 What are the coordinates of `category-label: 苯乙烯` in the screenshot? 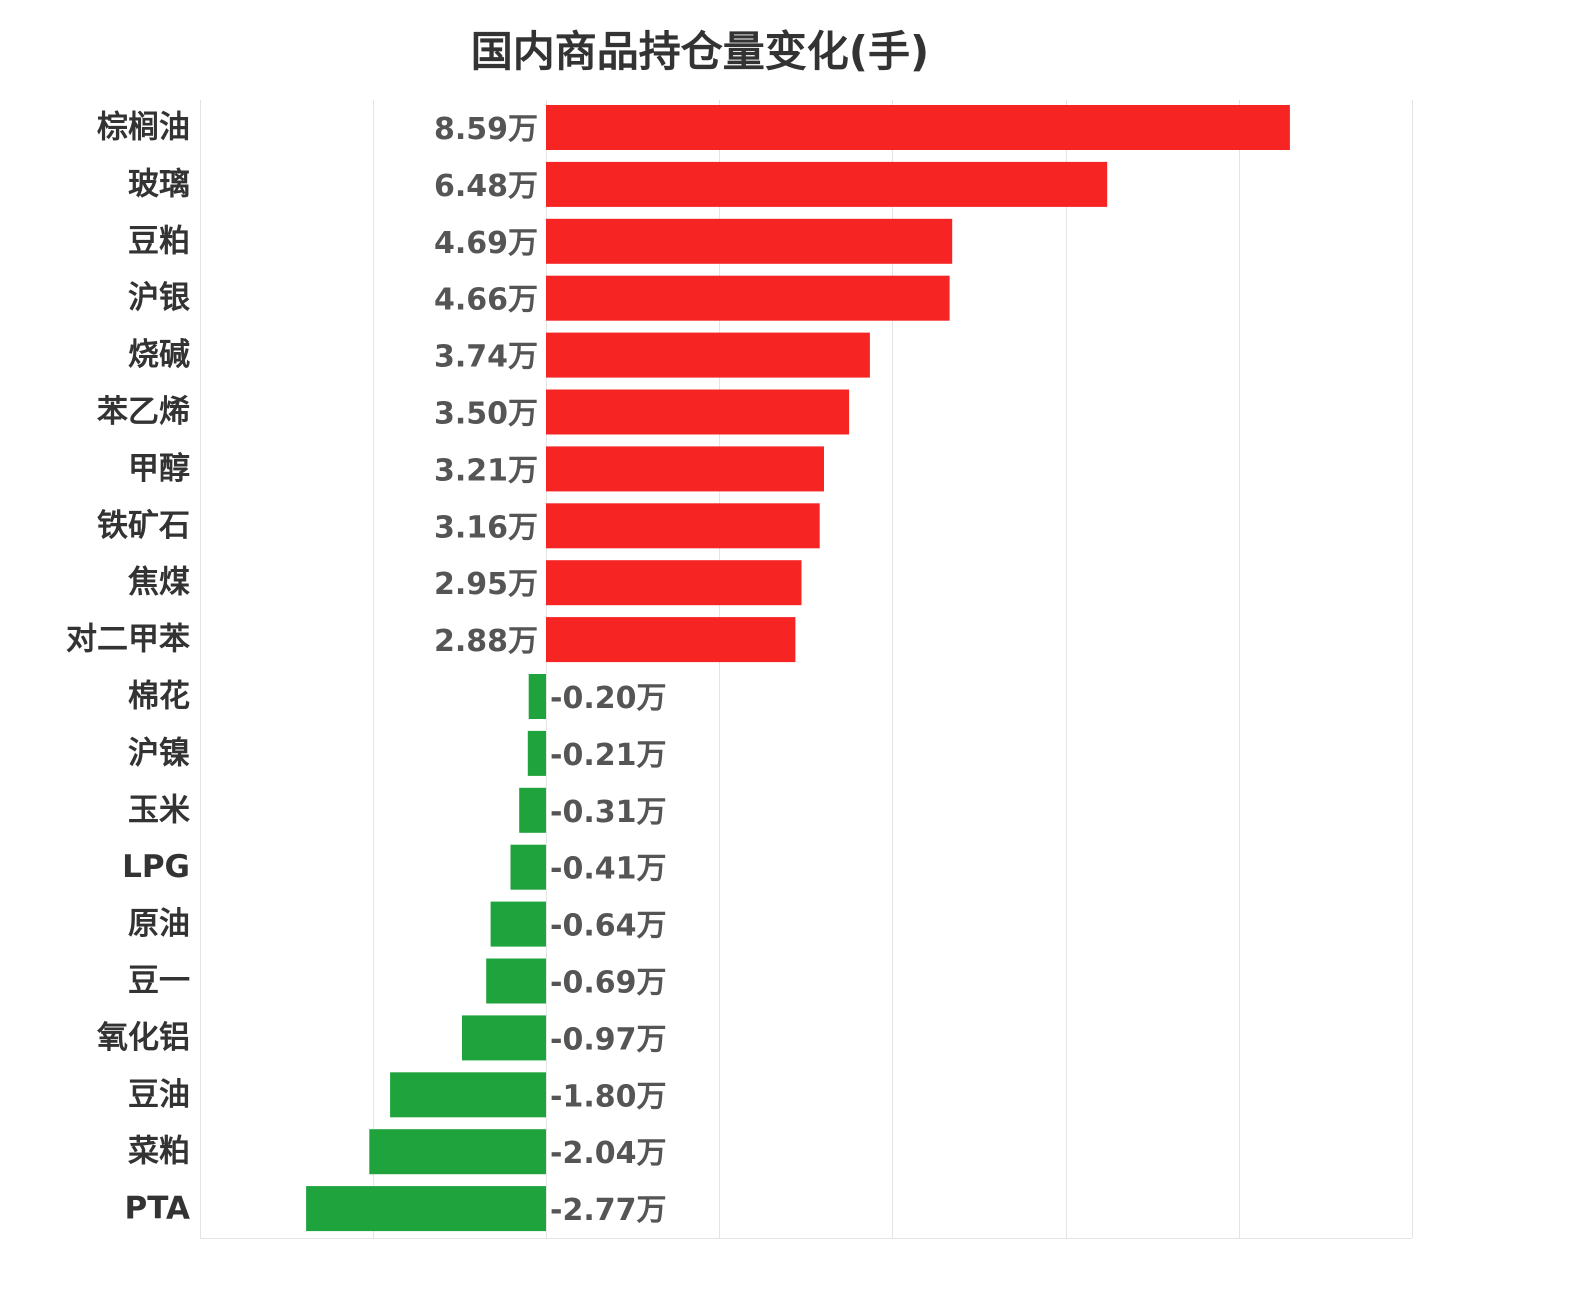 It's located at (143, 412).